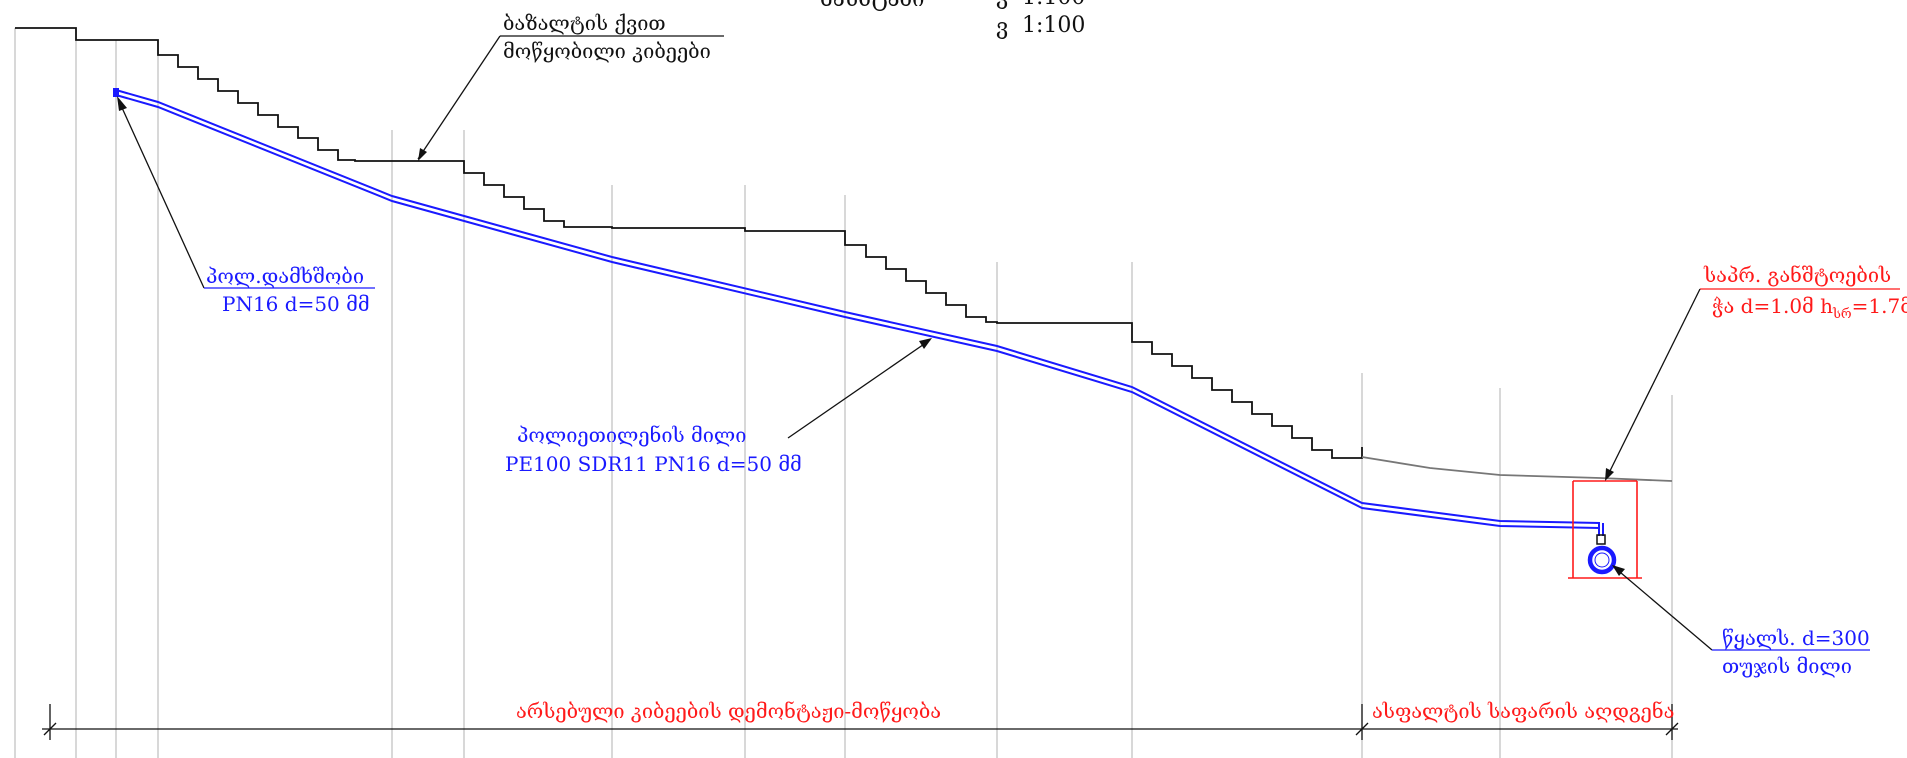  Describe the element at coordinates (1842, 314) in the screenshot. I see `well-dim-subscript: სრ` at that location.